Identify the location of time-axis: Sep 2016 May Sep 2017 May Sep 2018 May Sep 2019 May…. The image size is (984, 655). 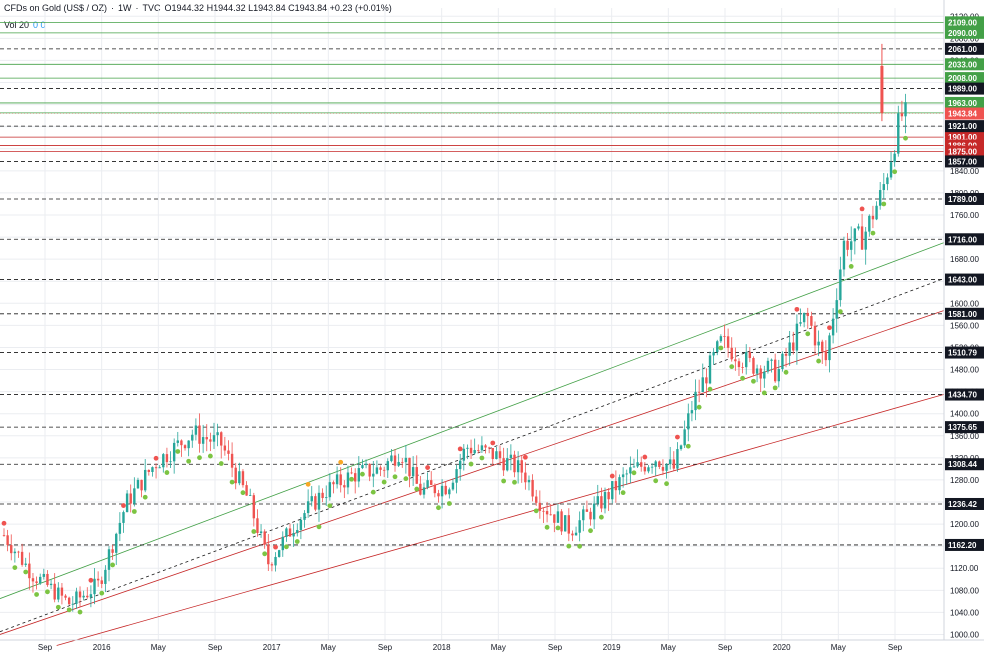
(492, 645).